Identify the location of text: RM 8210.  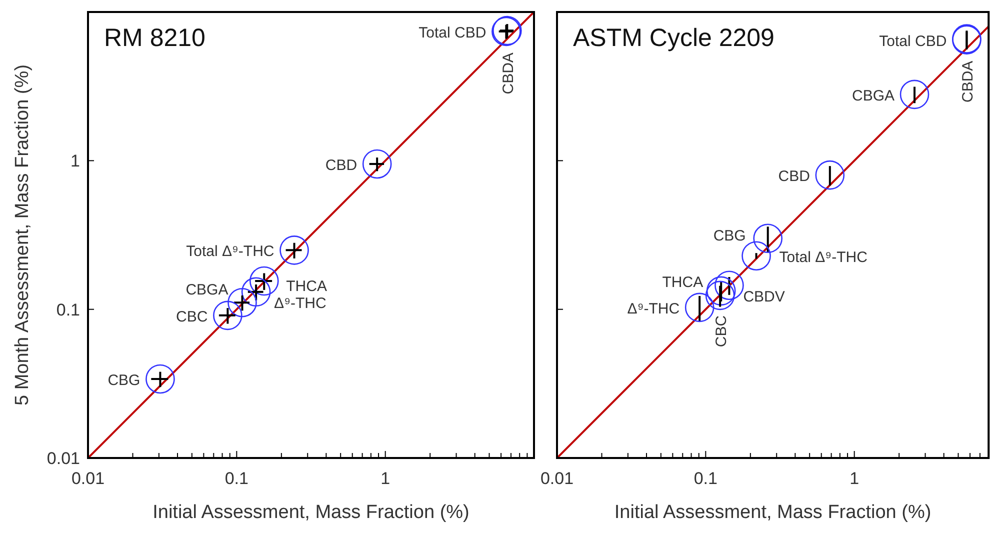
(155, 38).